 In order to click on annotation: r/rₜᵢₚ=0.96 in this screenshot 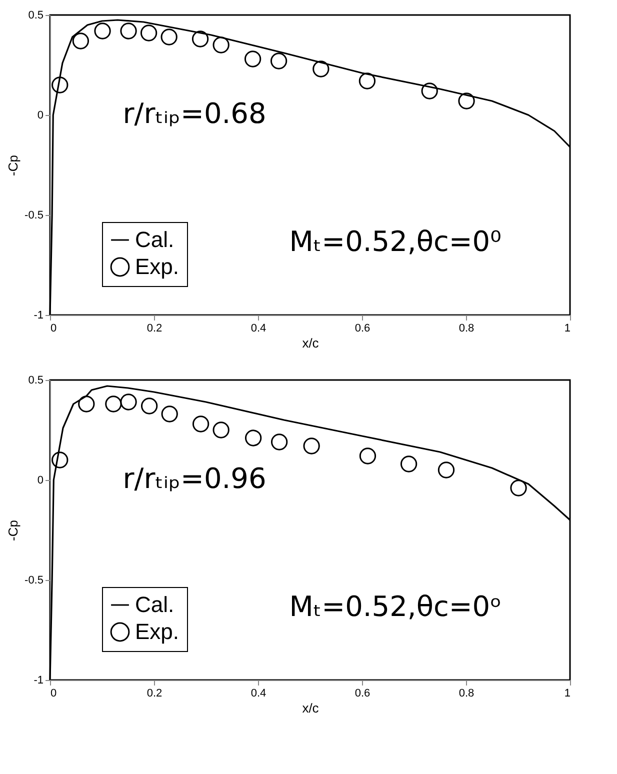, I will do `click(194, 478)`.